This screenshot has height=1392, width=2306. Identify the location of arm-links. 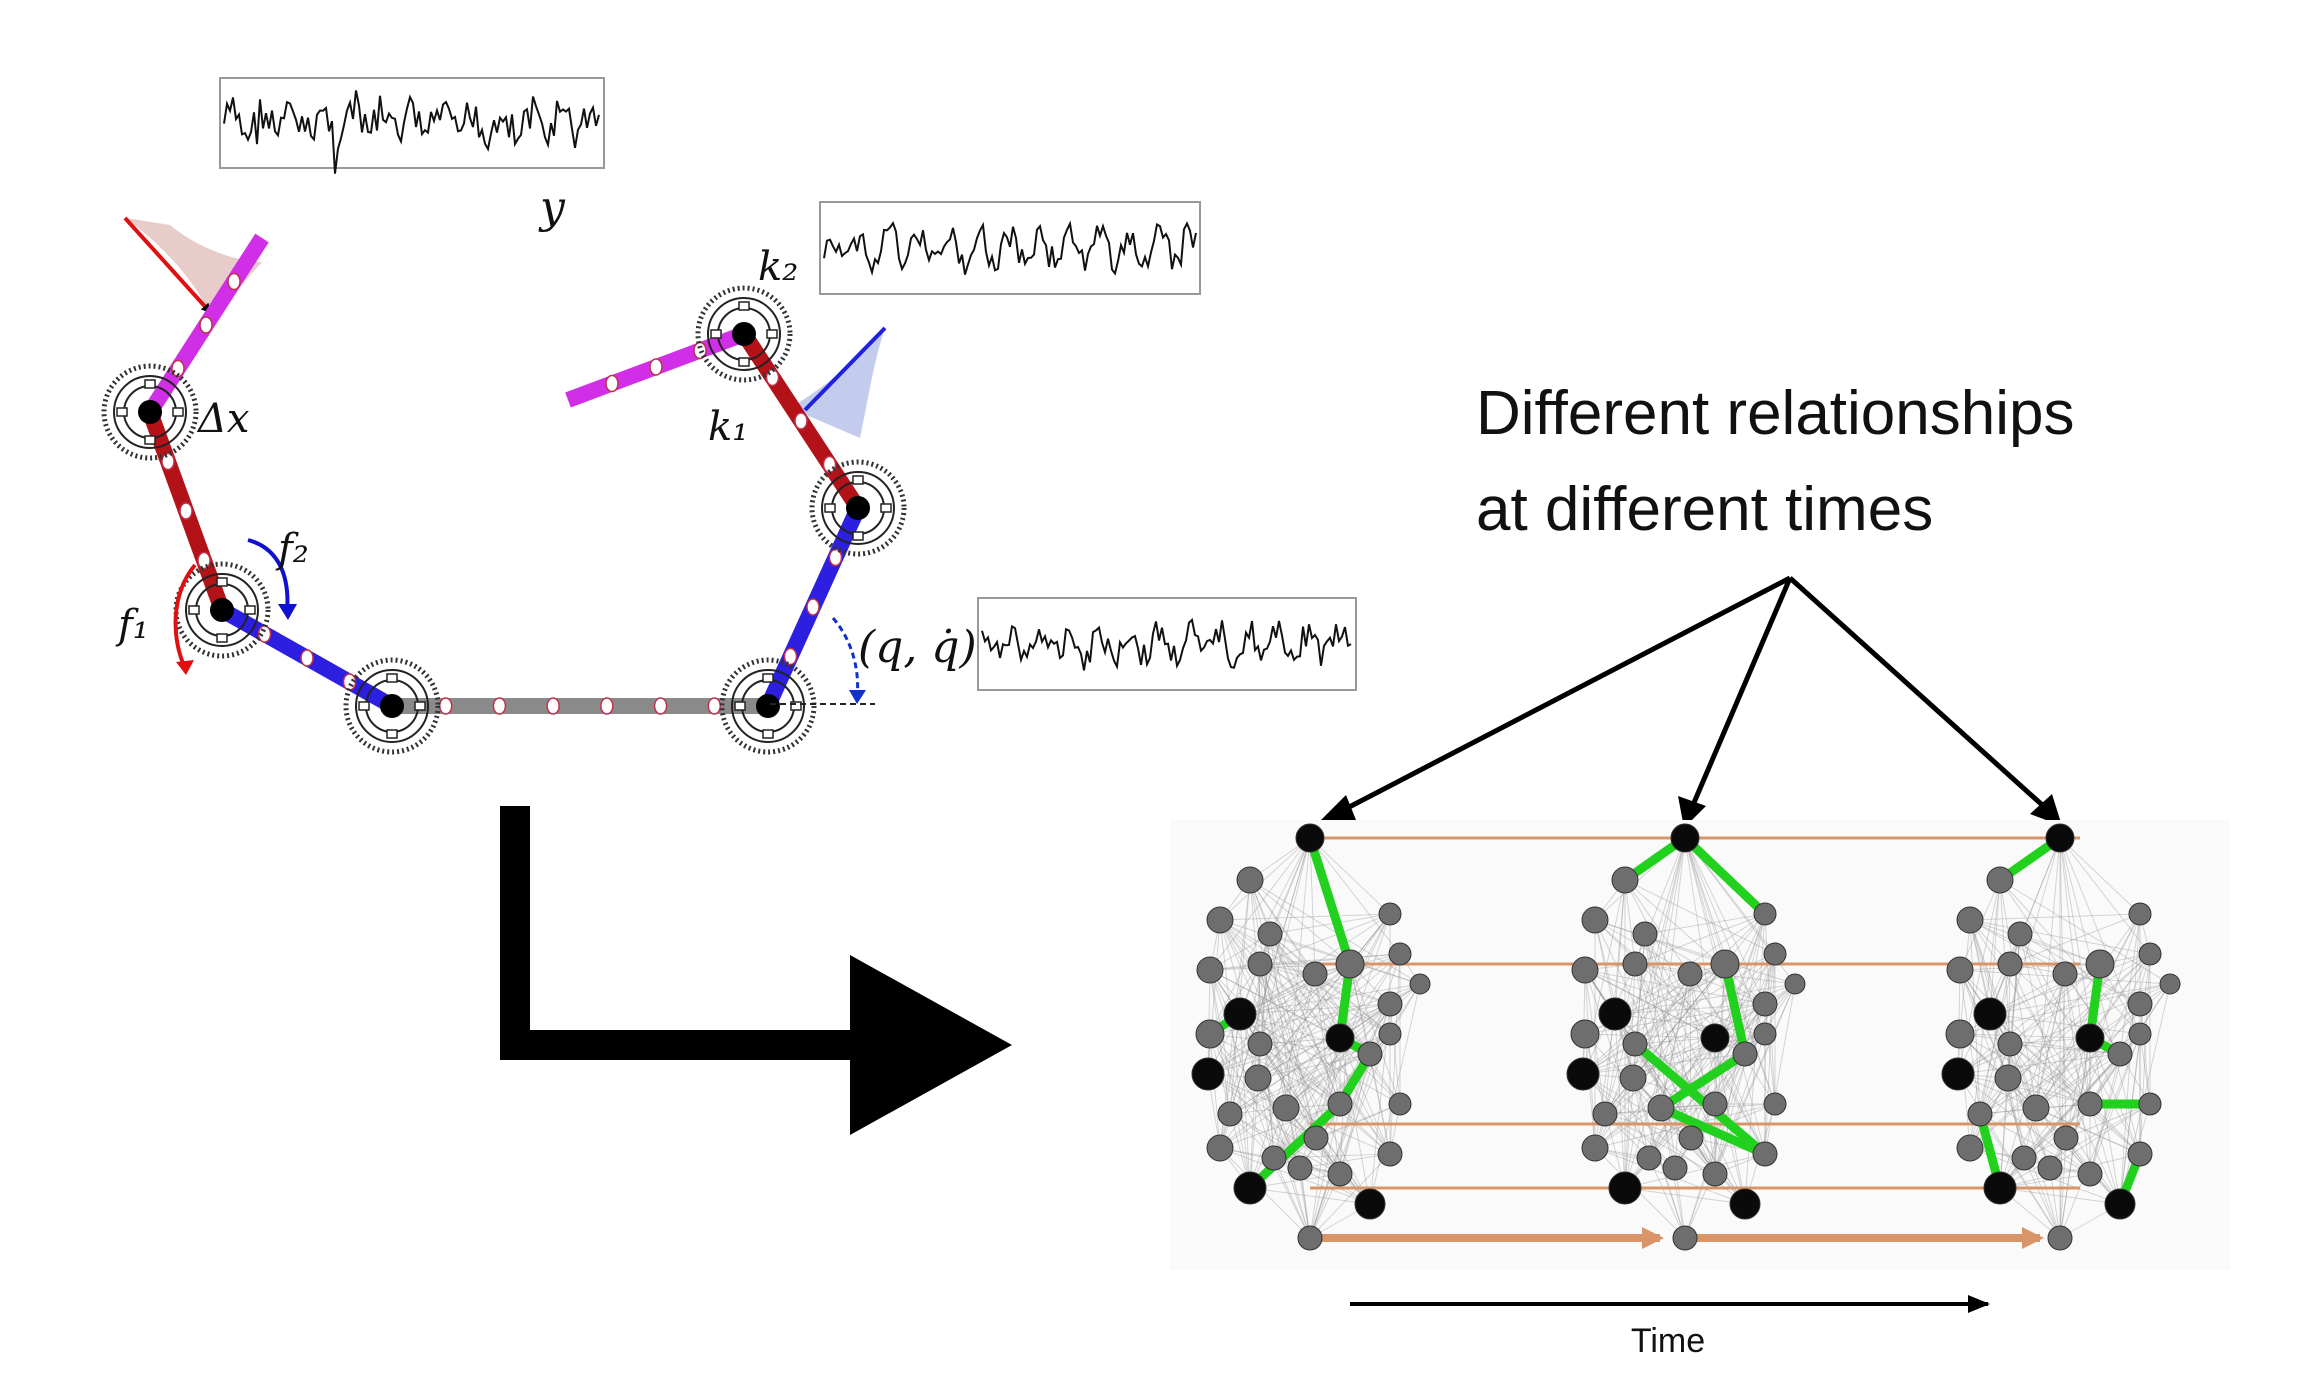
(504, 474).